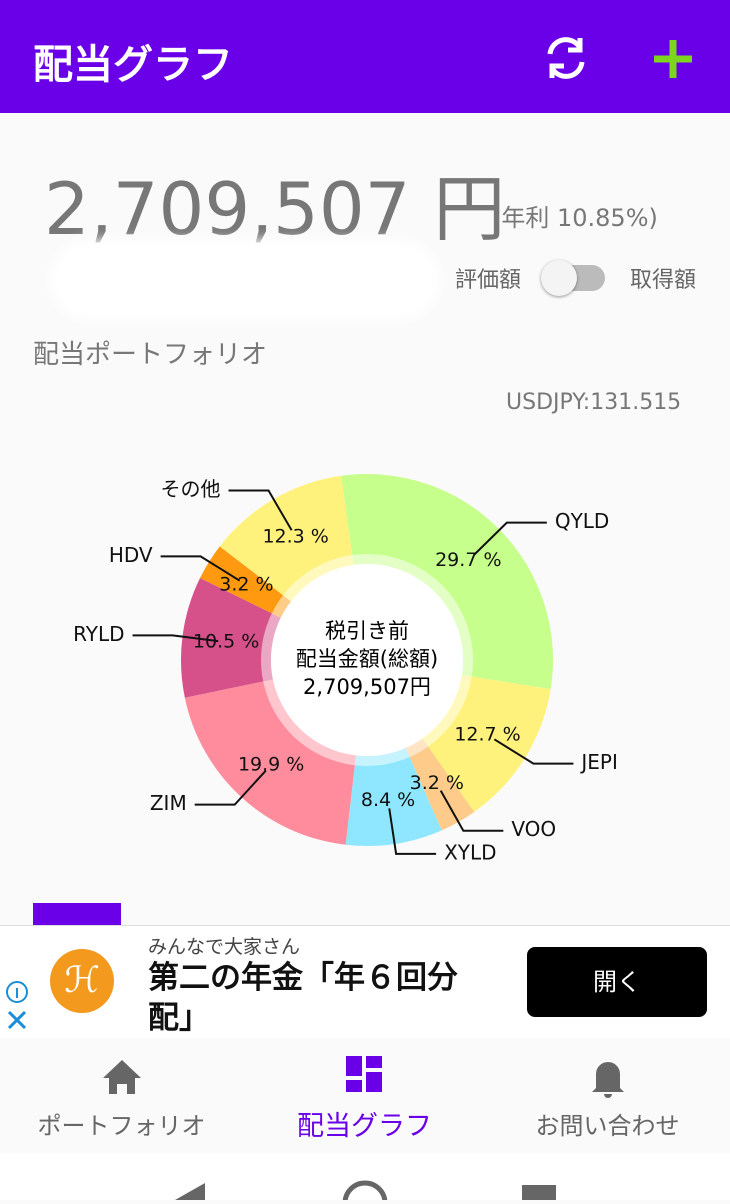  What do you see at coordinates (150, 355) in the screenshot?
I see `section-title: 配当ポートフォリオ` at bounding box center [150, 355].